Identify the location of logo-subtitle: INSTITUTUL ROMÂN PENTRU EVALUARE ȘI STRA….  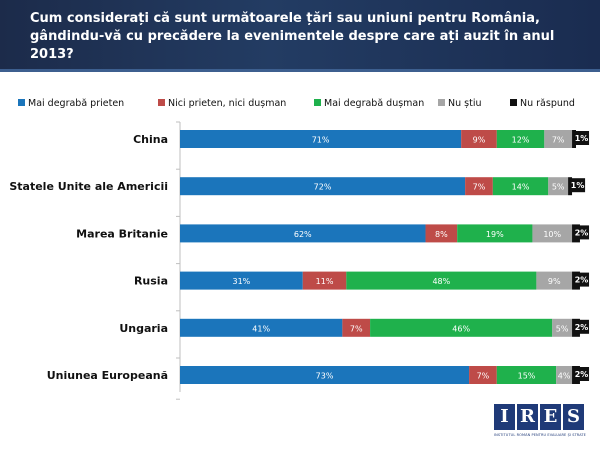
(540, 435).